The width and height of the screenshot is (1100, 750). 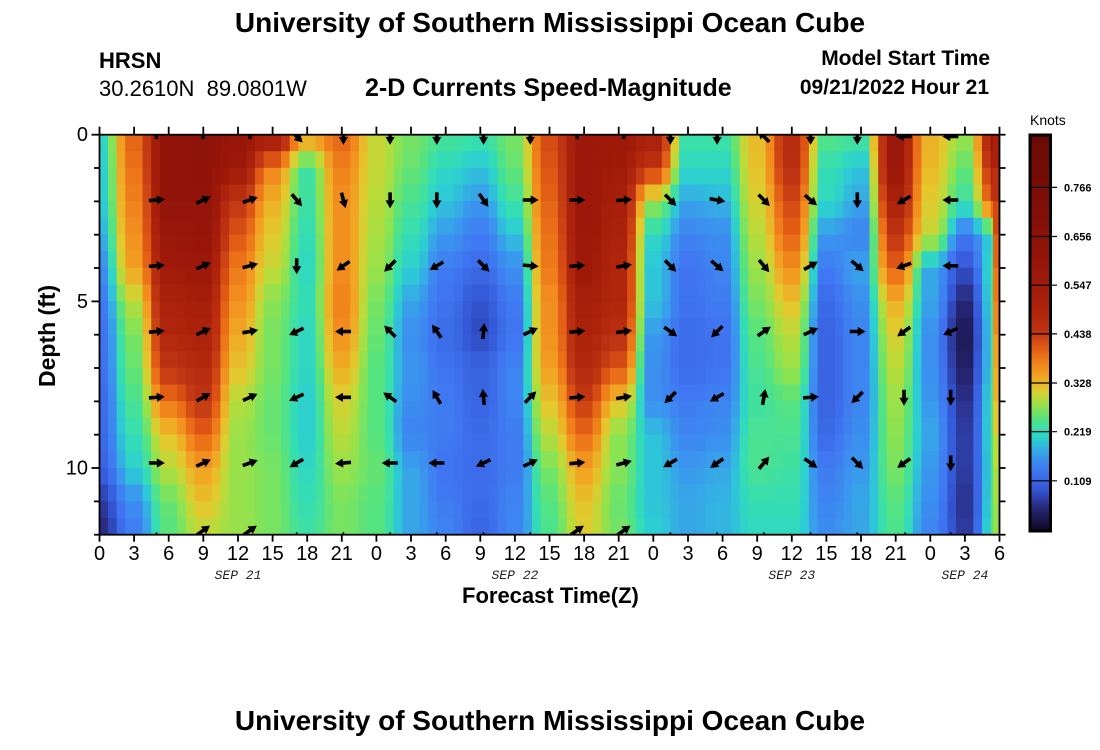 What do you see at coordinates (1048, 120) in the screenshot?
I see `svg-text: Knots` at bounding box center [1048, 120].